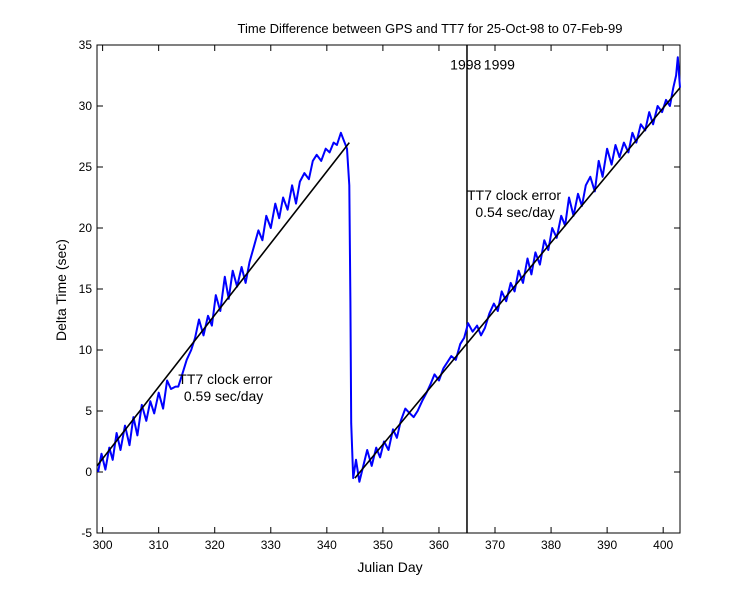 This screenshot has height=600, width=750. Describe the element at coordinates (159, 545) in the screenshot. I see `x-tick-label: 310` at that location.